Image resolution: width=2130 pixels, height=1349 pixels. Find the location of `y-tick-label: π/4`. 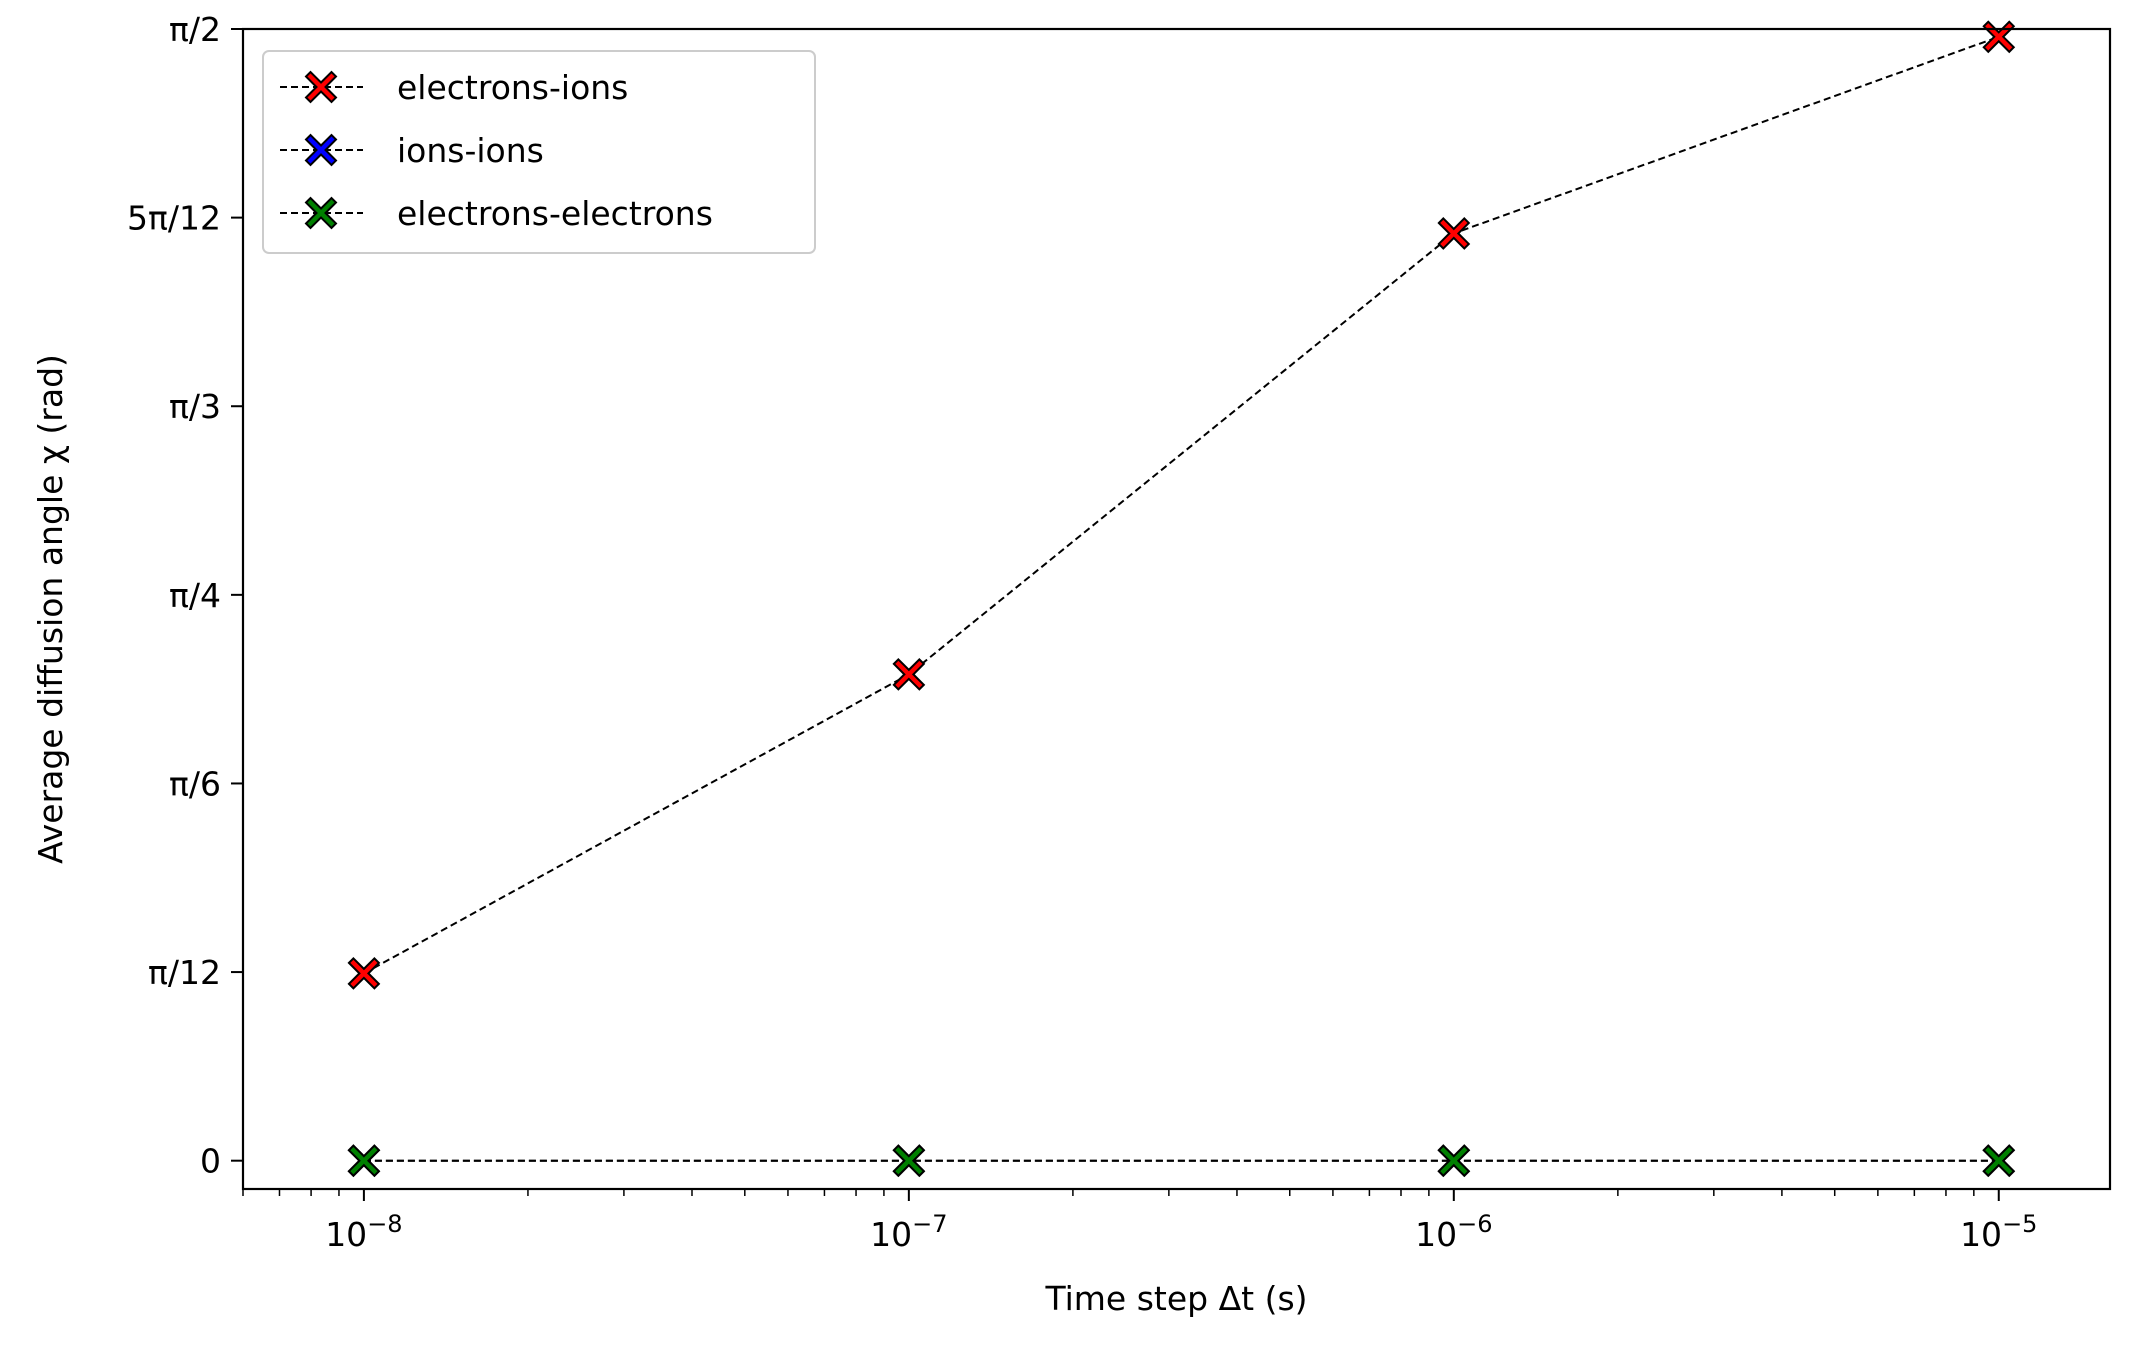

y-tick-label: π/4 is located at coordinates (195, 595).